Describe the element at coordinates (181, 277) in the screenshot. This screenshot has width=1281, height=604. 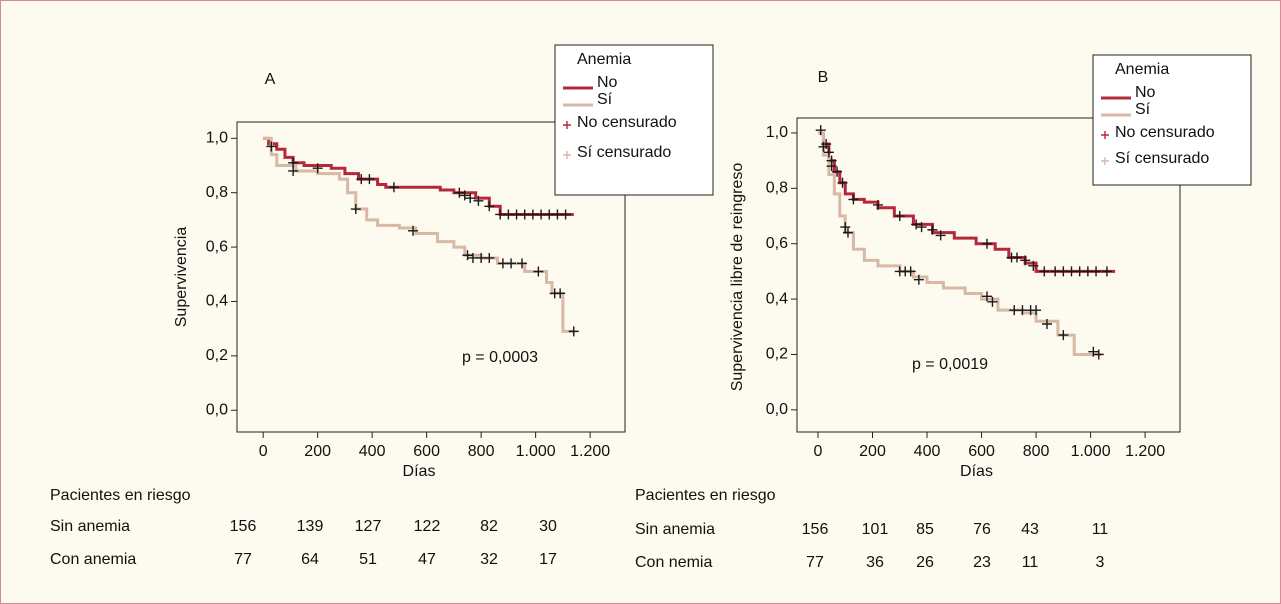
I see `y-axis-title: Supervivencia` at that location.